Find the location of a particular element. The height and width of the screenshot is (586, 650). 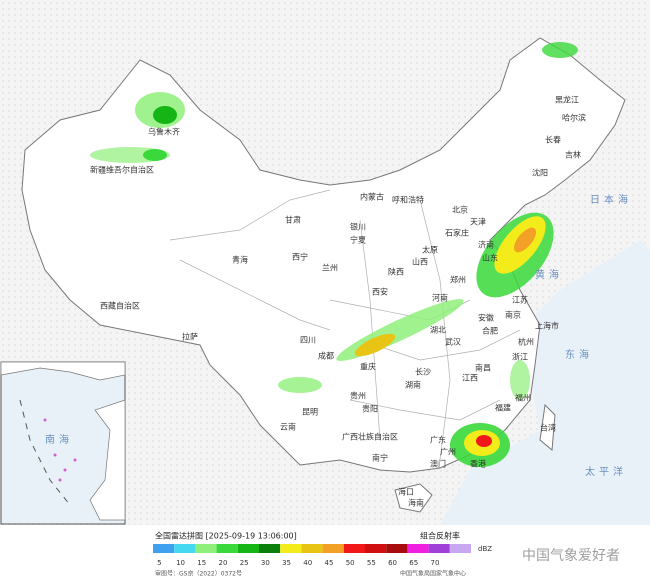

sea-label: 太平洋 is located at coordinates (606, 471).